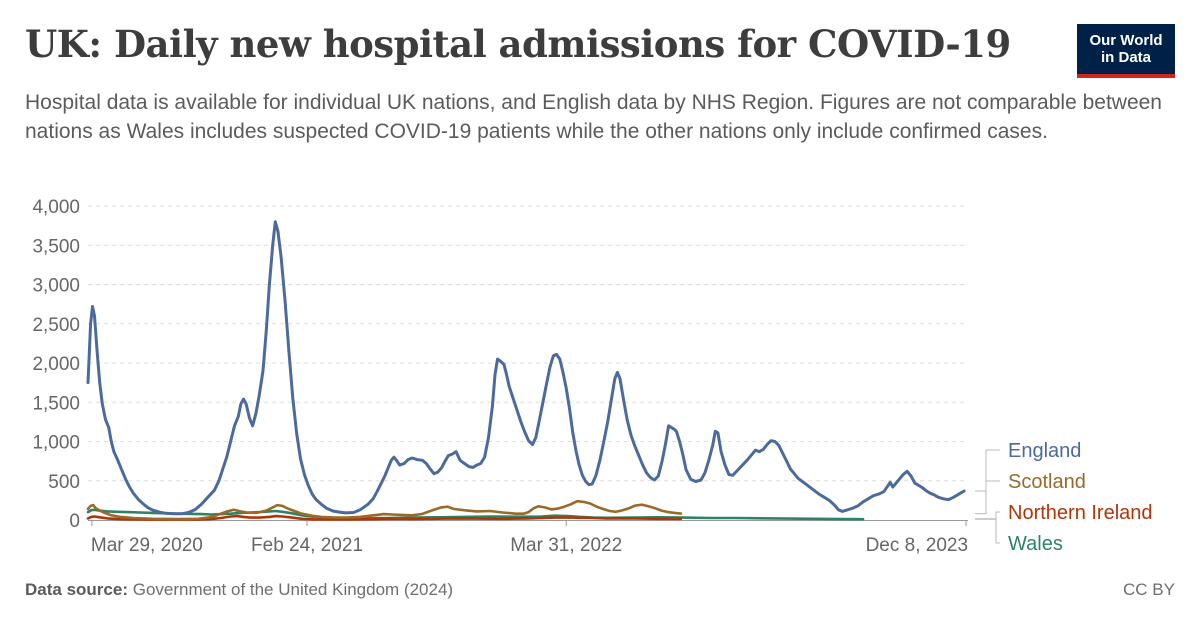  I want to click on x-tick-label: Dec 8, 2023, so click(917, 545).